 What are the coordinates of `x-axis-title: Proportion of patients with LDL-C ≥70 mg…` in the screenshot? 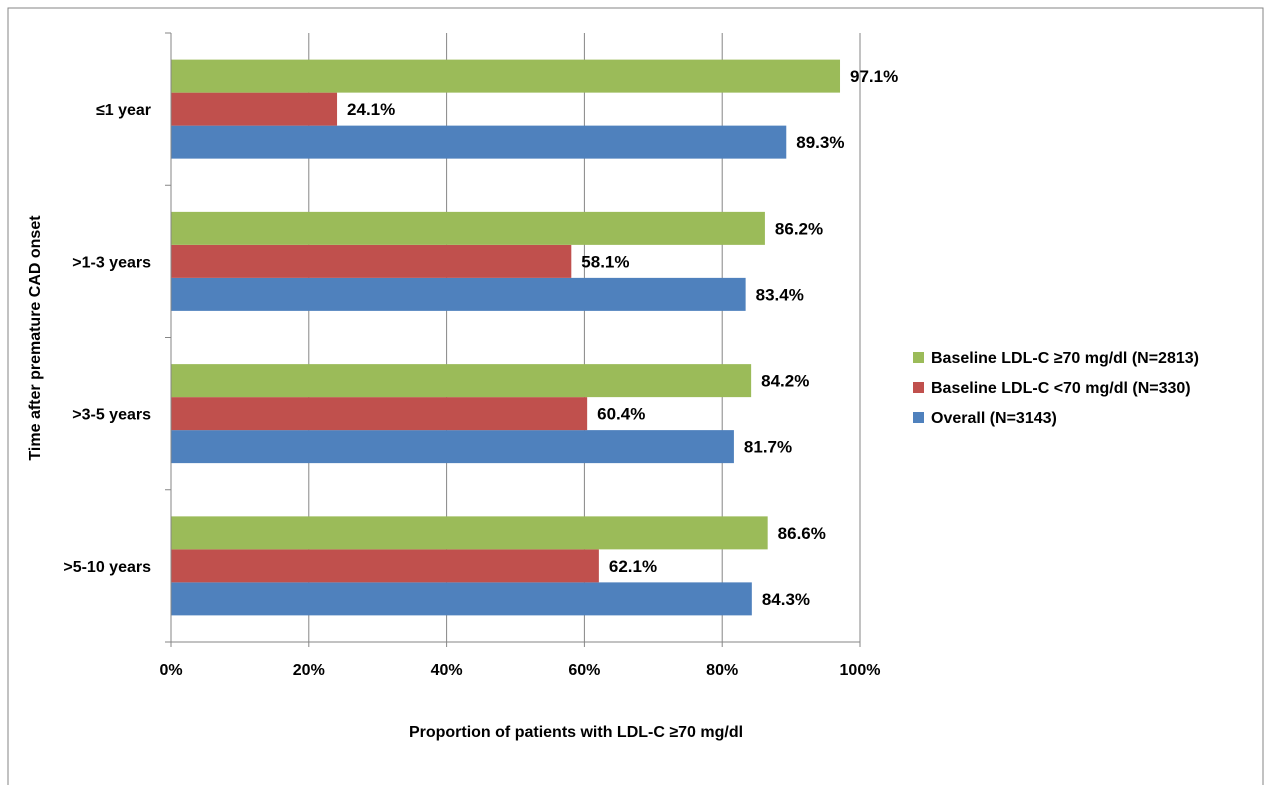 It's located at (576, 732).